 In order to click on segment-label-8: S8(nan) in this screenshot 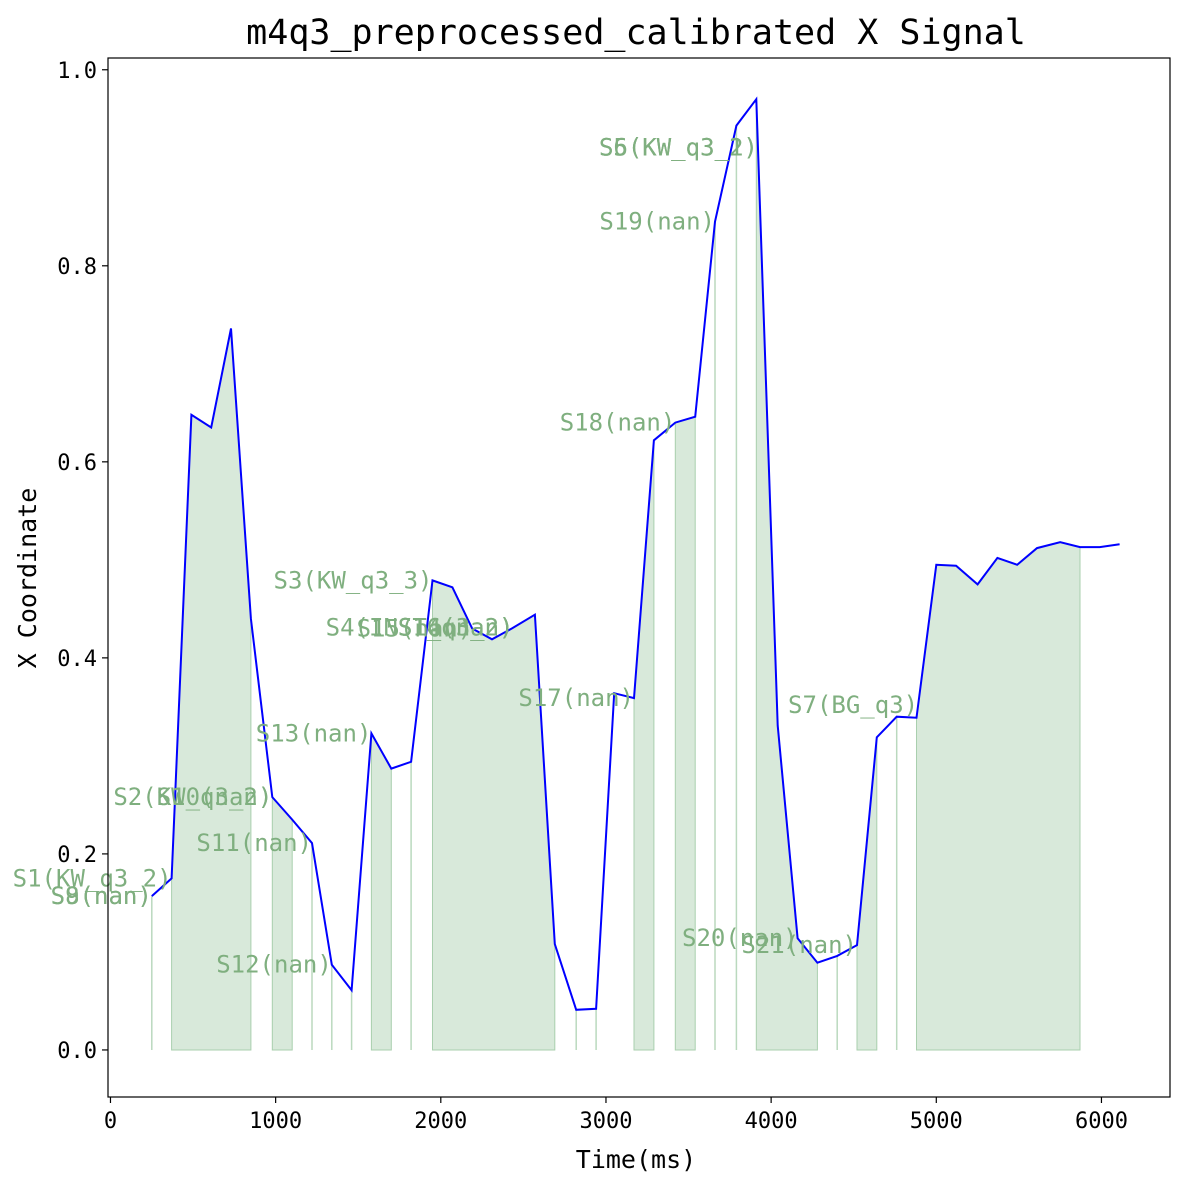, I will do `click(101, 896)`.